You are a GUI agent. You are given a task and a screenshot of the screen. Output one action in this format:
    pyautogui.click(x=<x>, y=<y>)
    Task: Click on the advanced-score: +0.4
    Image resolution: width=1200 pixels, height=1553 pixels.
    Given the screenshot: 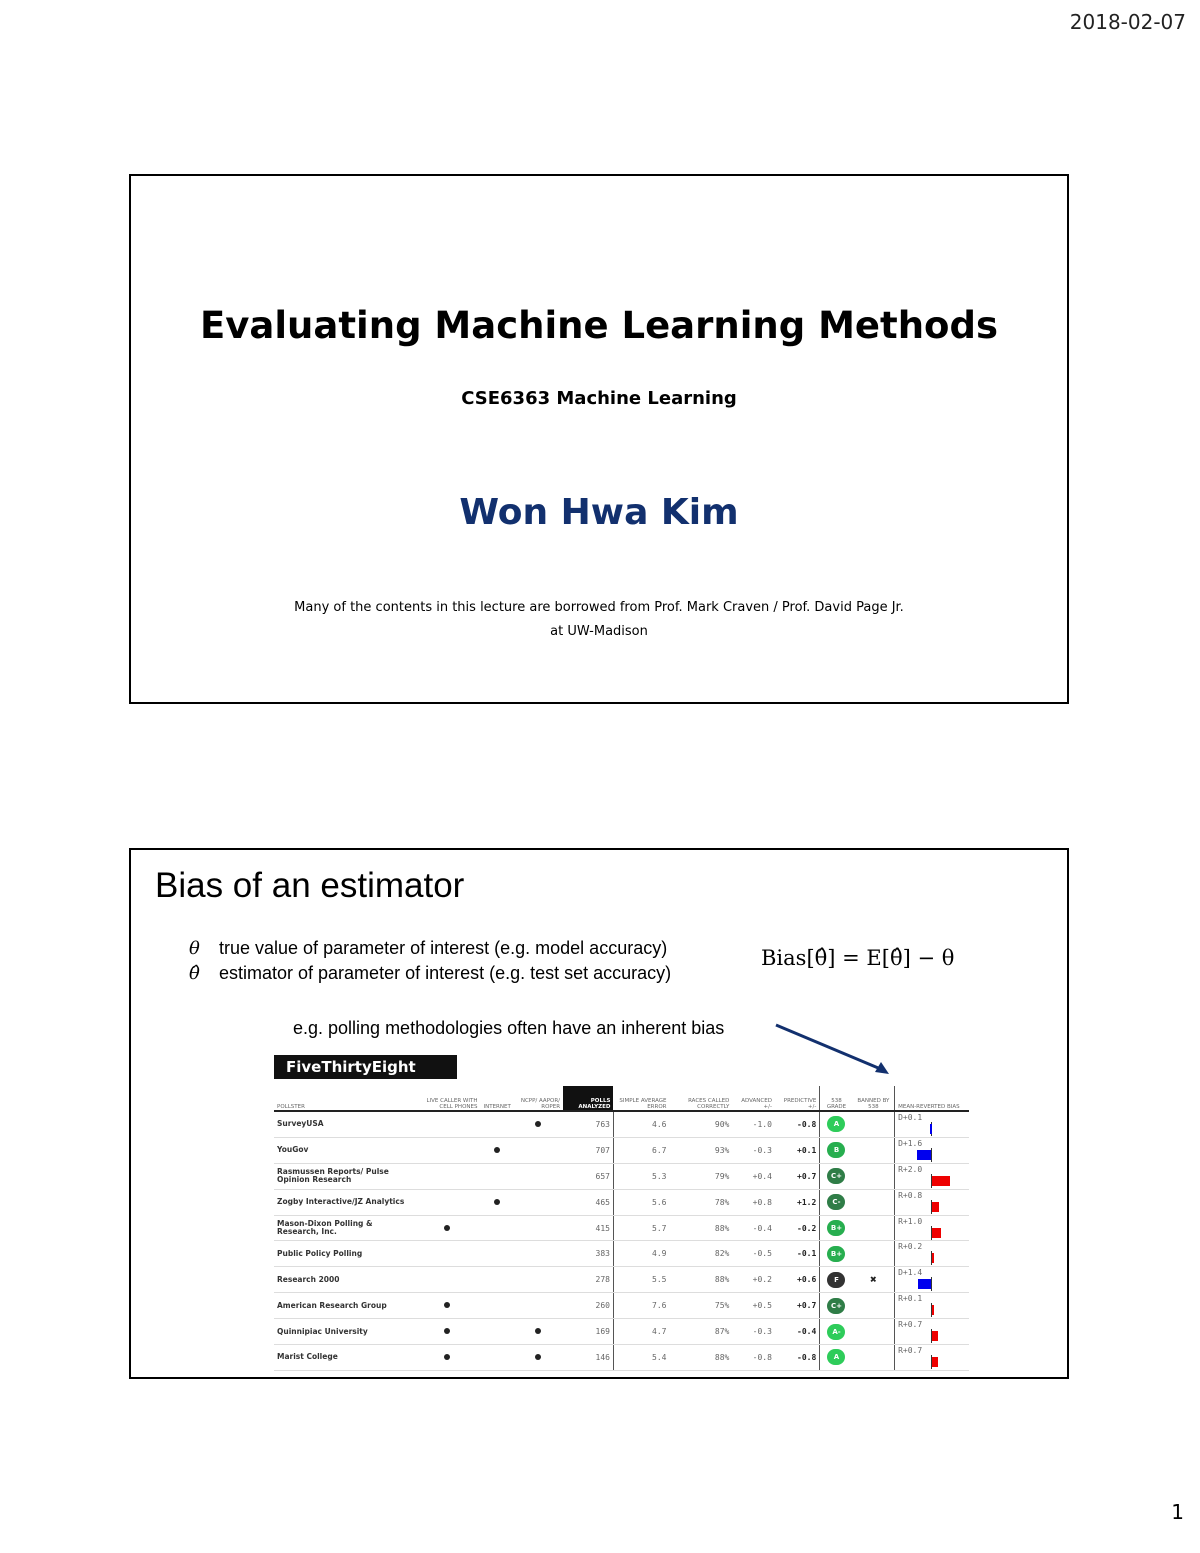 What is the action you would take?
    pyautogui.click(x=753, y=1176)
    